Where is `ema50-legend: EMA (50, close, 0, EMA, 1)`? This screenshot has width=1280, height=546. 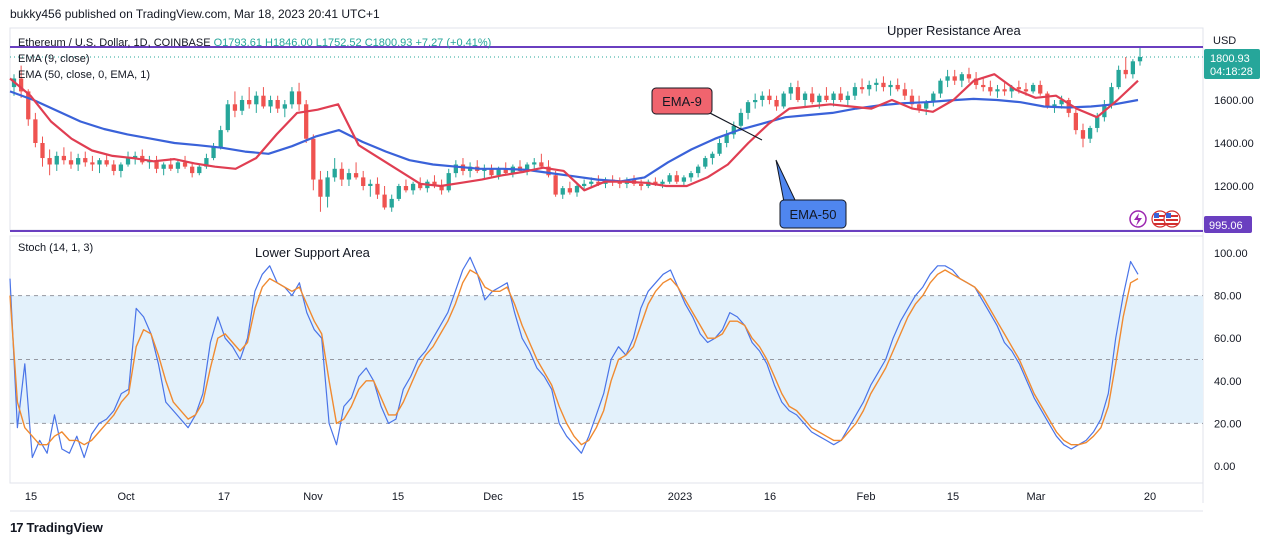 ema50-legend: EMA (50, close, 0, EMA, 1) is located at coordinates (84, 75).